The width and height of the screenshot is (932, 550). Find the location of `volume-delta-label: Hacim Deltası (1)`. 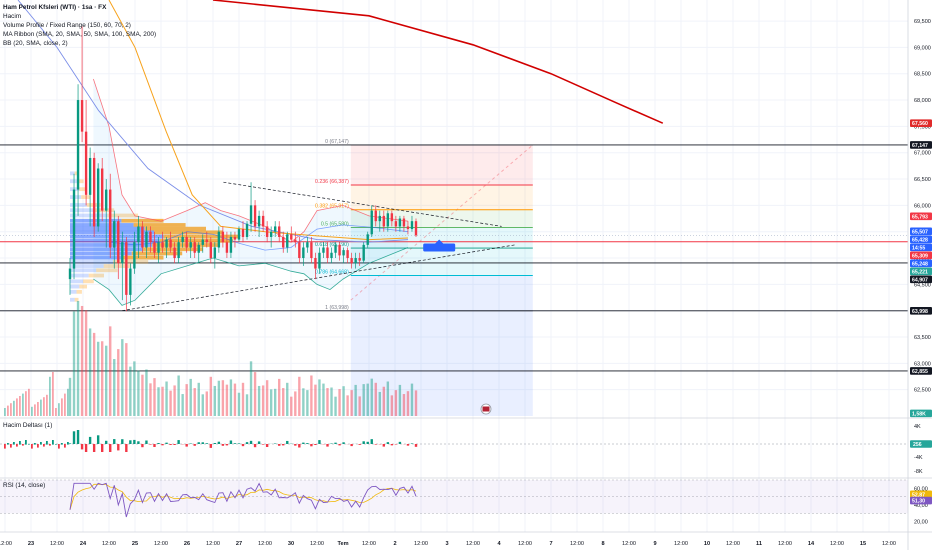

volume-delta-label: Hacim Deltası (1) is located at coordinates (28, 425).